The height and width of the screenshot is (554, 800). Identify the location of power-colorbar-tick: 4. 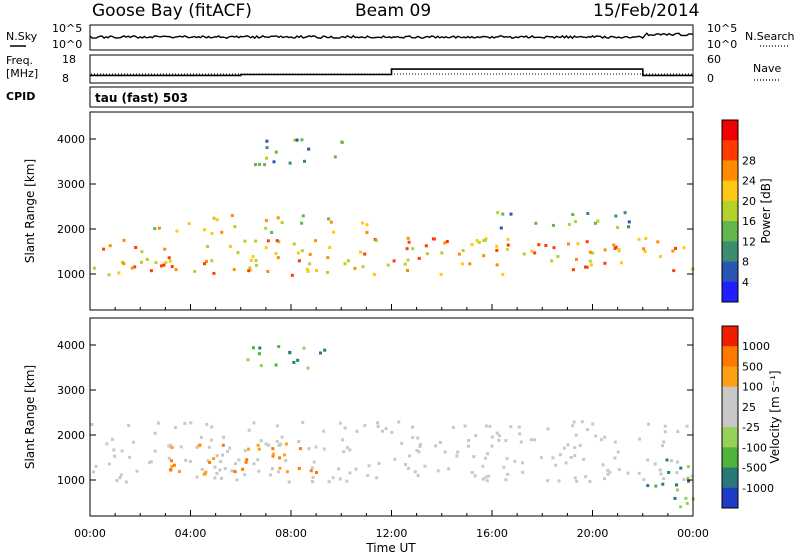
(745, 282).